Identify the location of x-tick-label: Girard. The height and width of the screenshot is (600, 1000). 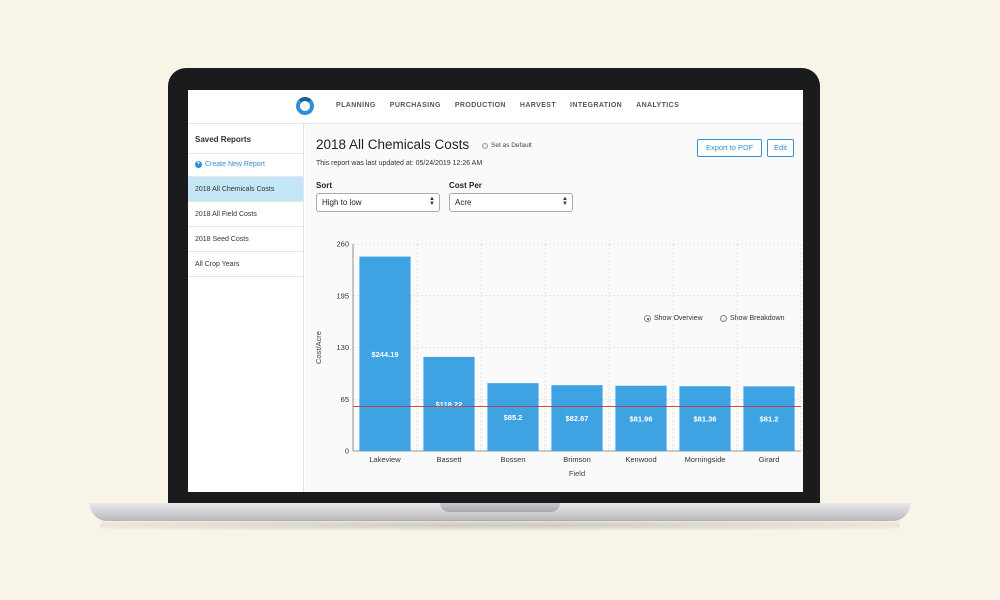
(769, 459).